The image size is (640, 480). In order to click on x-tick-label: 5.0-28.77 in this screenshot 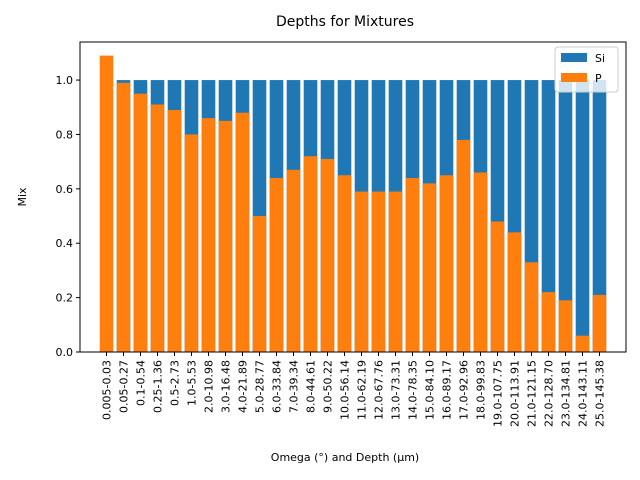, I will do `click(260, 386)`.